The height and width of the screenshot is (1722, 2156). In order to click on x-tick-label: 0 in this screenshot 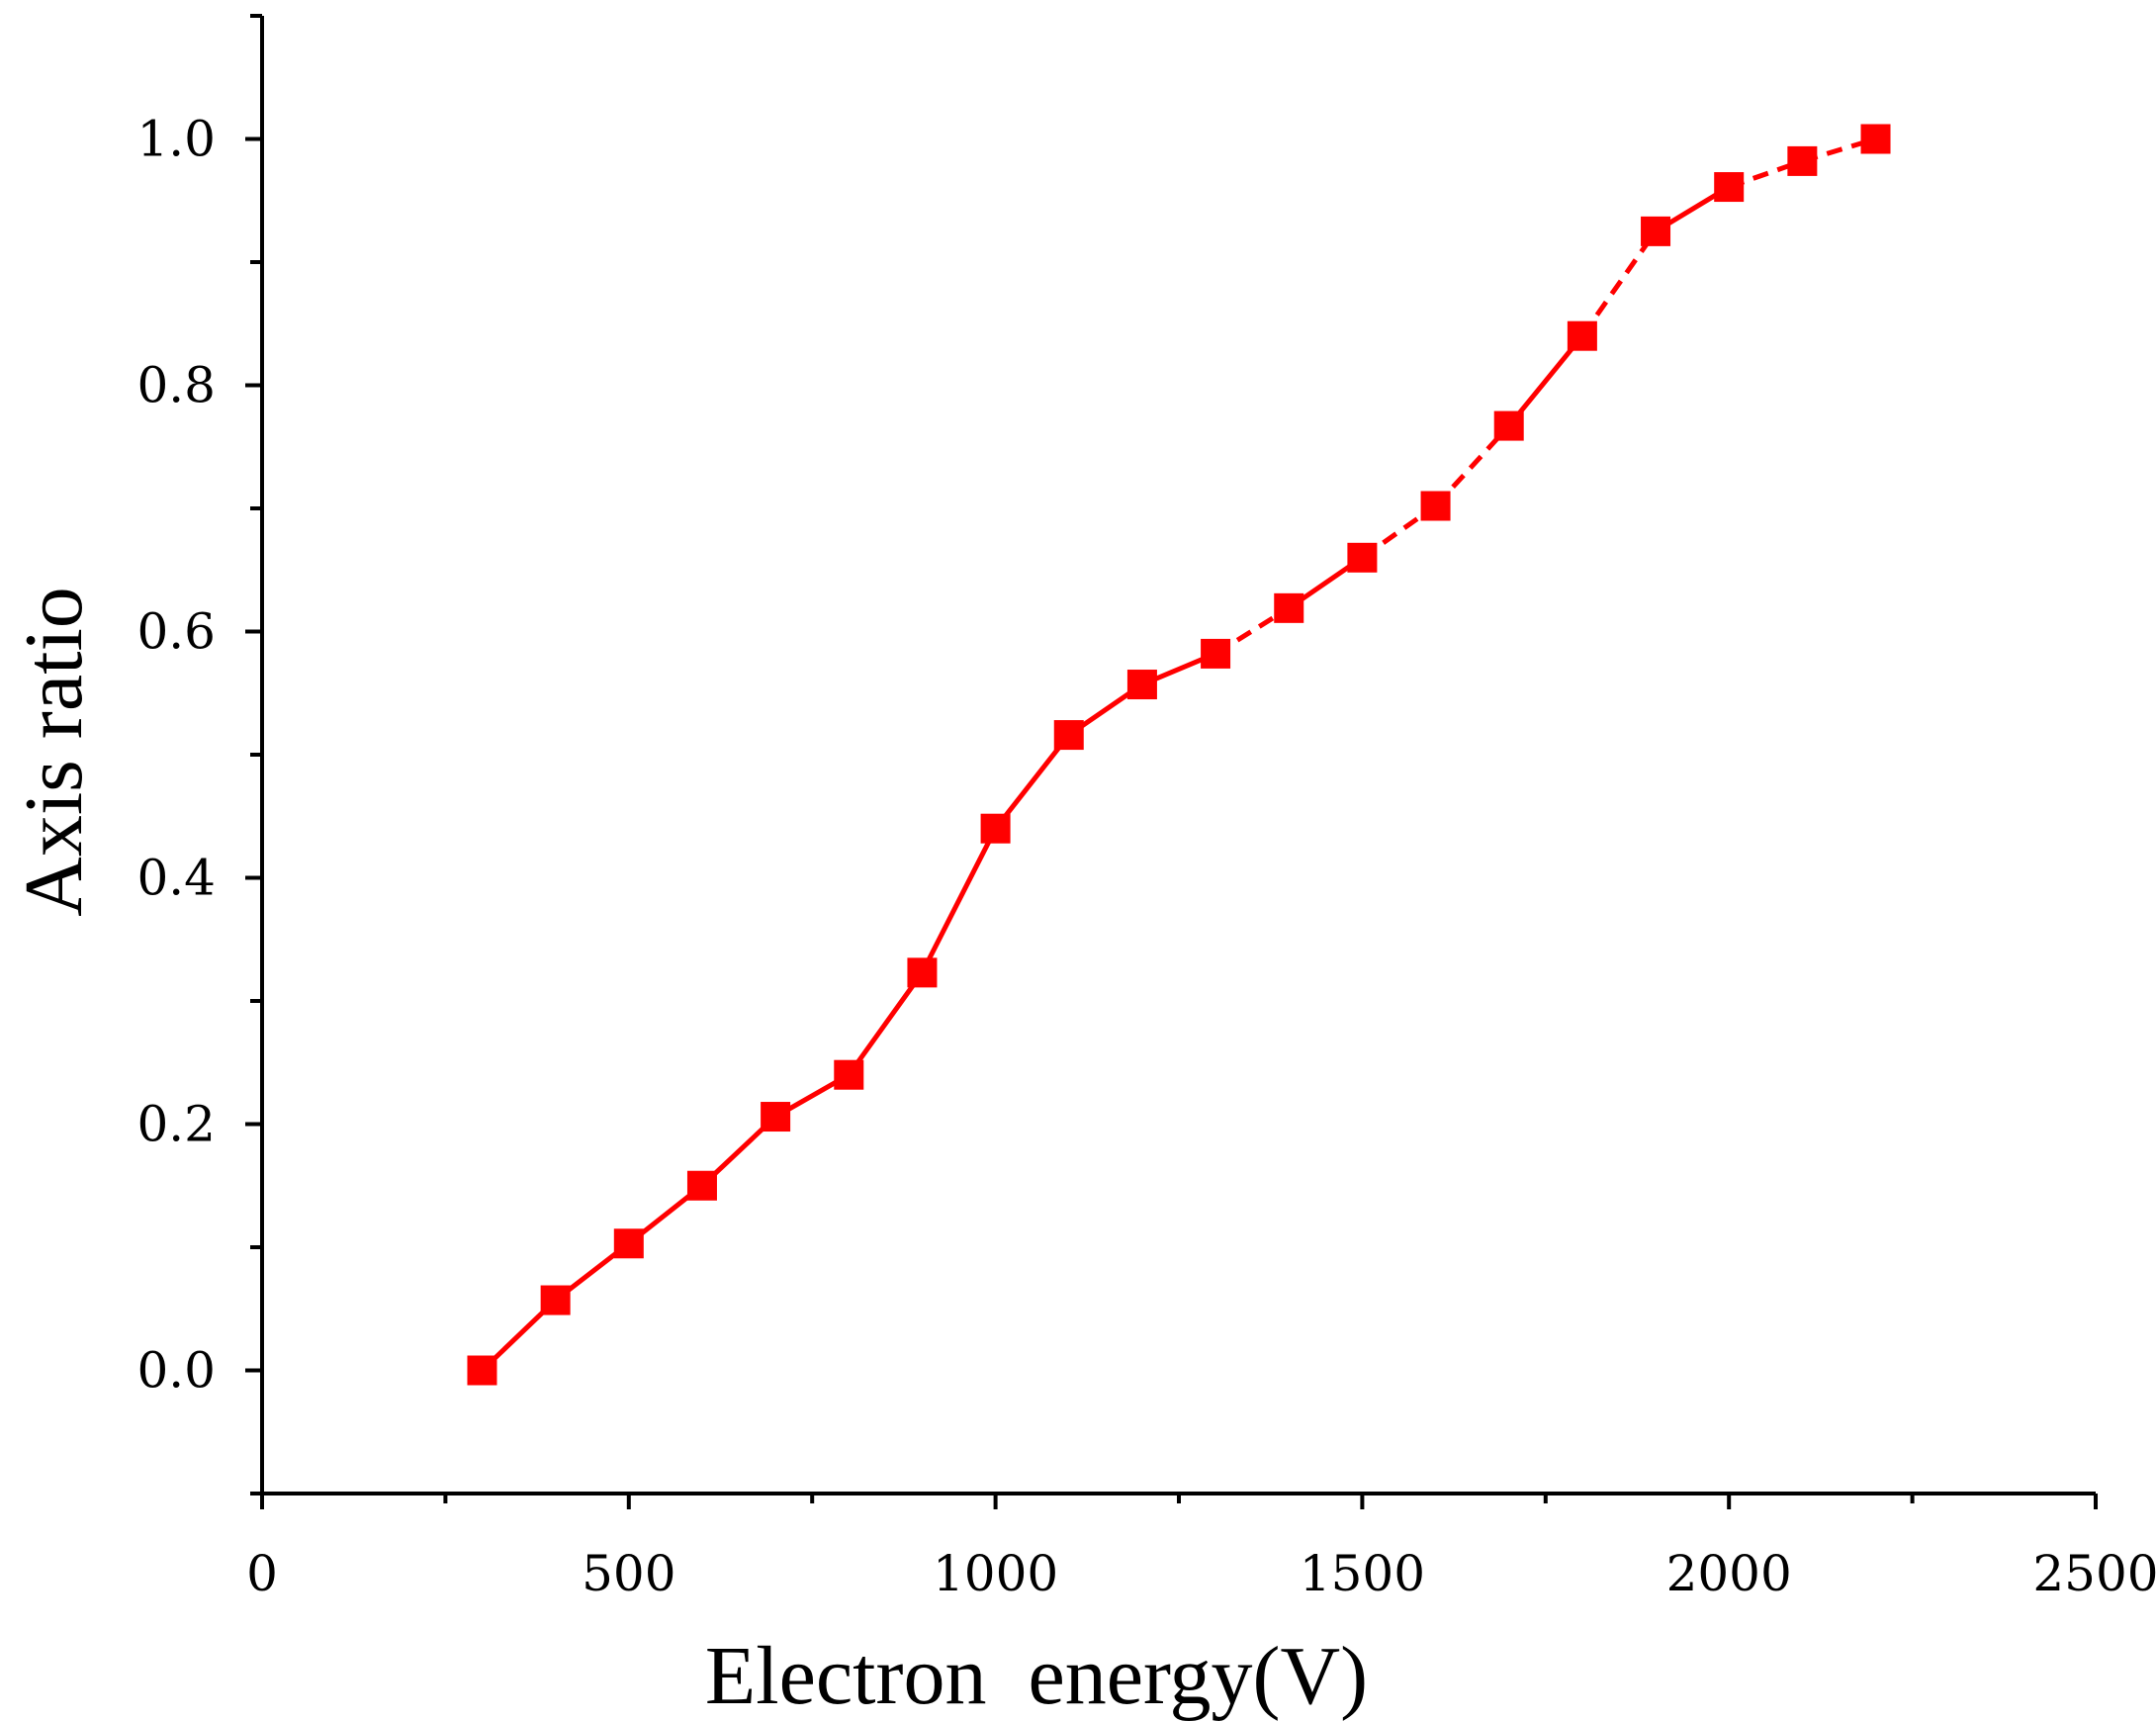, I will do `click(262, 1573)`.